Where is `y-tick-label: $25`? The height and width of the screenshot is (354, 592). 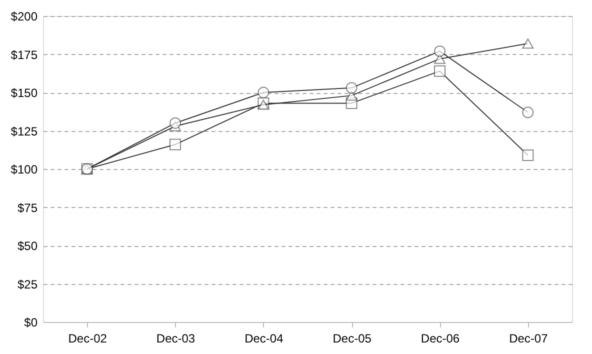
y-tick-label: $25 is located at coordinates (27, 284).